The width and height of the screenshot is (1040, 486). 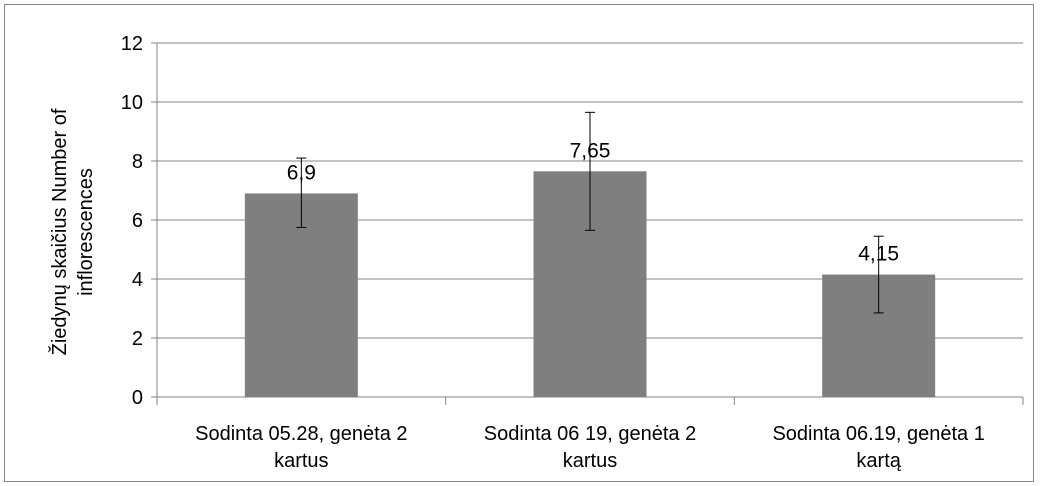 What do you see at coordinates (137, 339) in the screenshot?
I see `y-tick-label: 2` at bounding box center [137, 339].